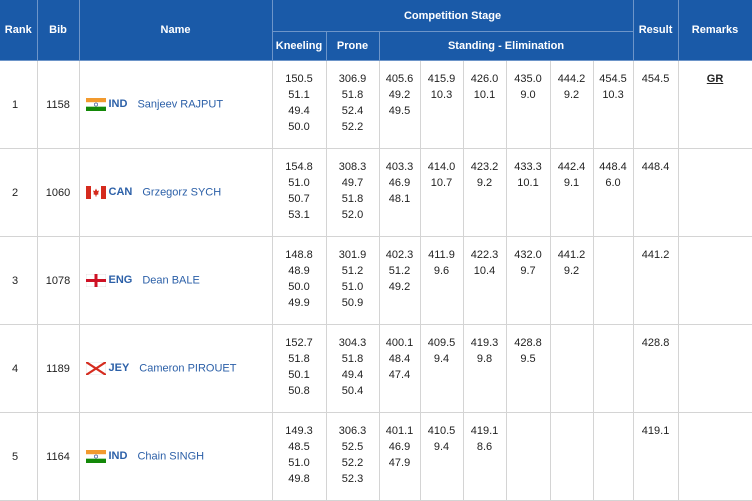 The height and width of the screenshot is (501, 752). I want to click on standing-stage-5-cell: 441.2 9.2, so click(572, 280).